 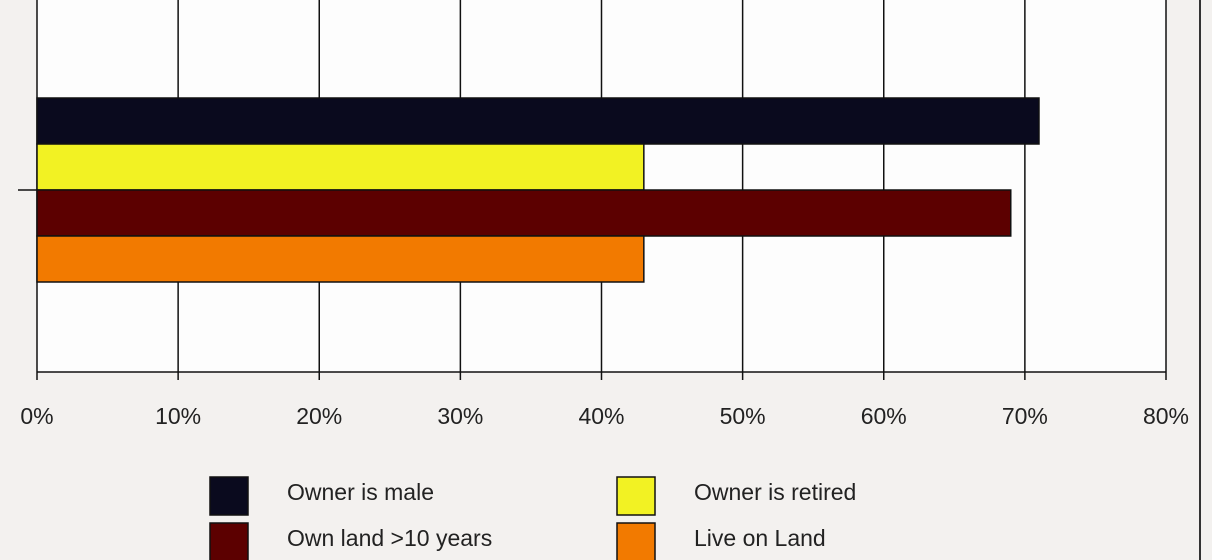 What do you see at coordinates (601, 416) in the screenshot?
I see `x-tick-label: 40%` at bounding box center [601, 416].